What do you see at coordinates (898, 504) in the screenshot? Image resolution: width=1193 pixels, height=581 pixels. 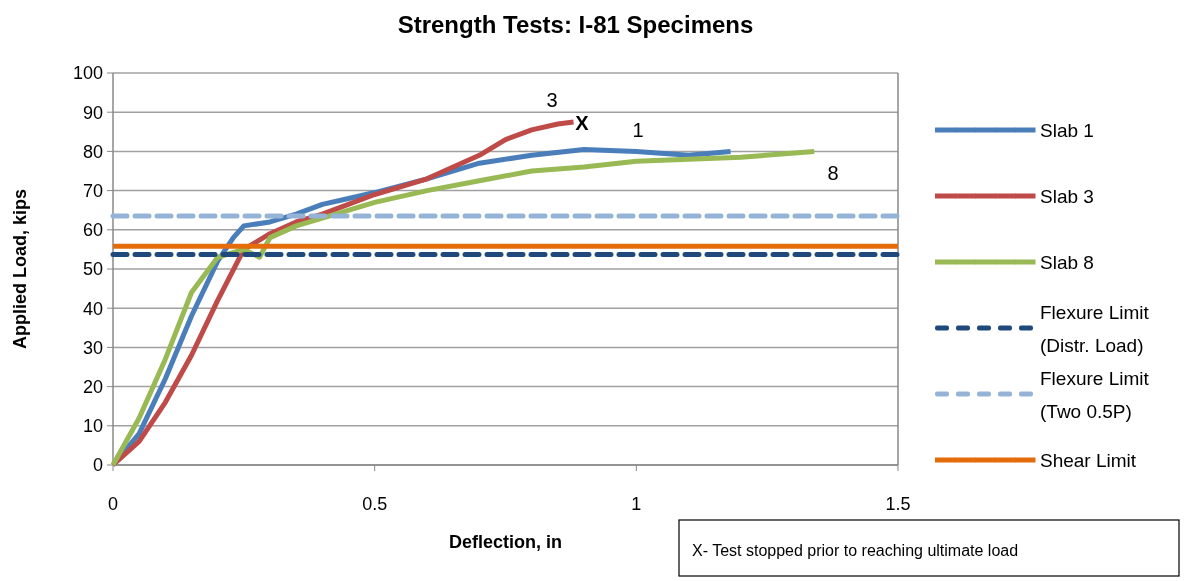 I see `x-tick-label: 1.5` at bounding box center [898, 504].